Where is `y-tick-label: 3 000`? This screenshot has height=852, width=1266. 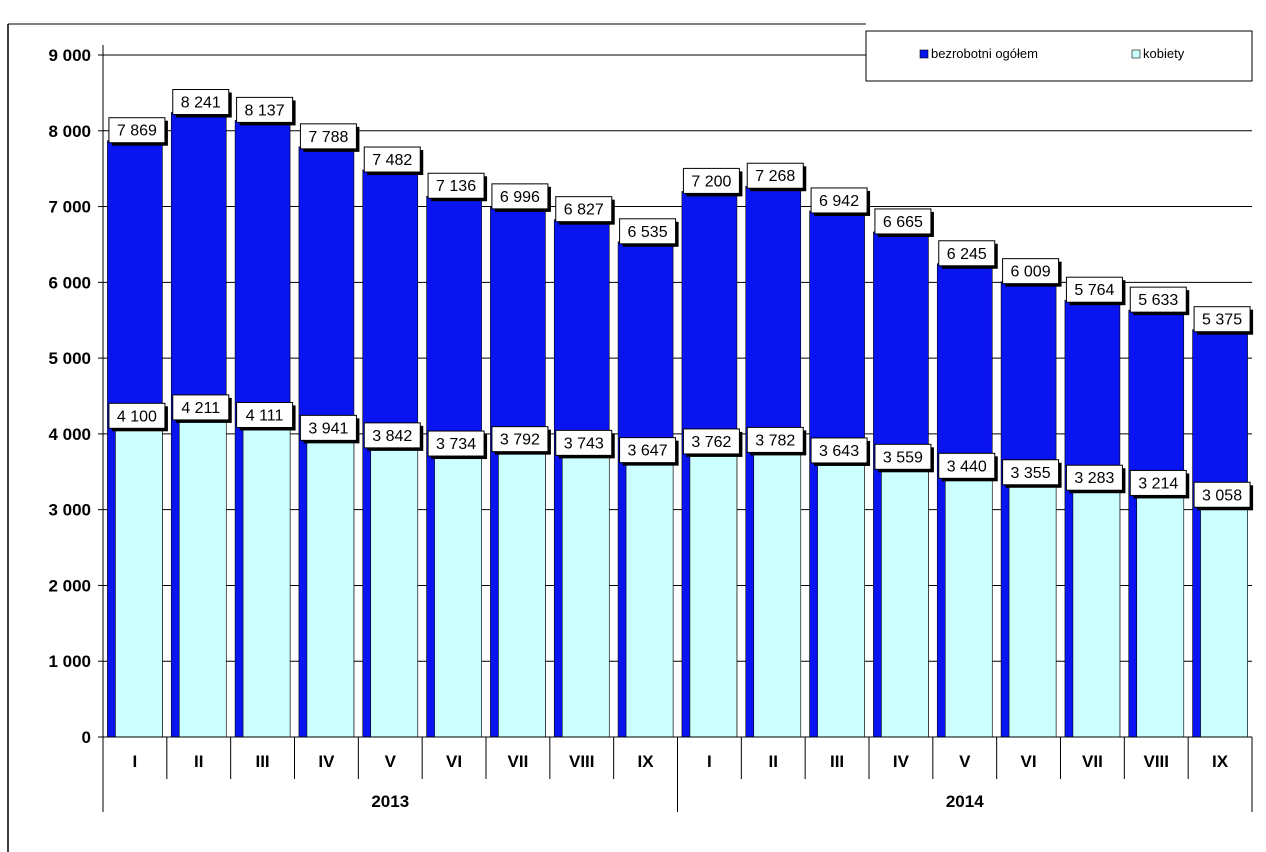 y-tick-label: 3 000 is located at coordinates (69, 510).